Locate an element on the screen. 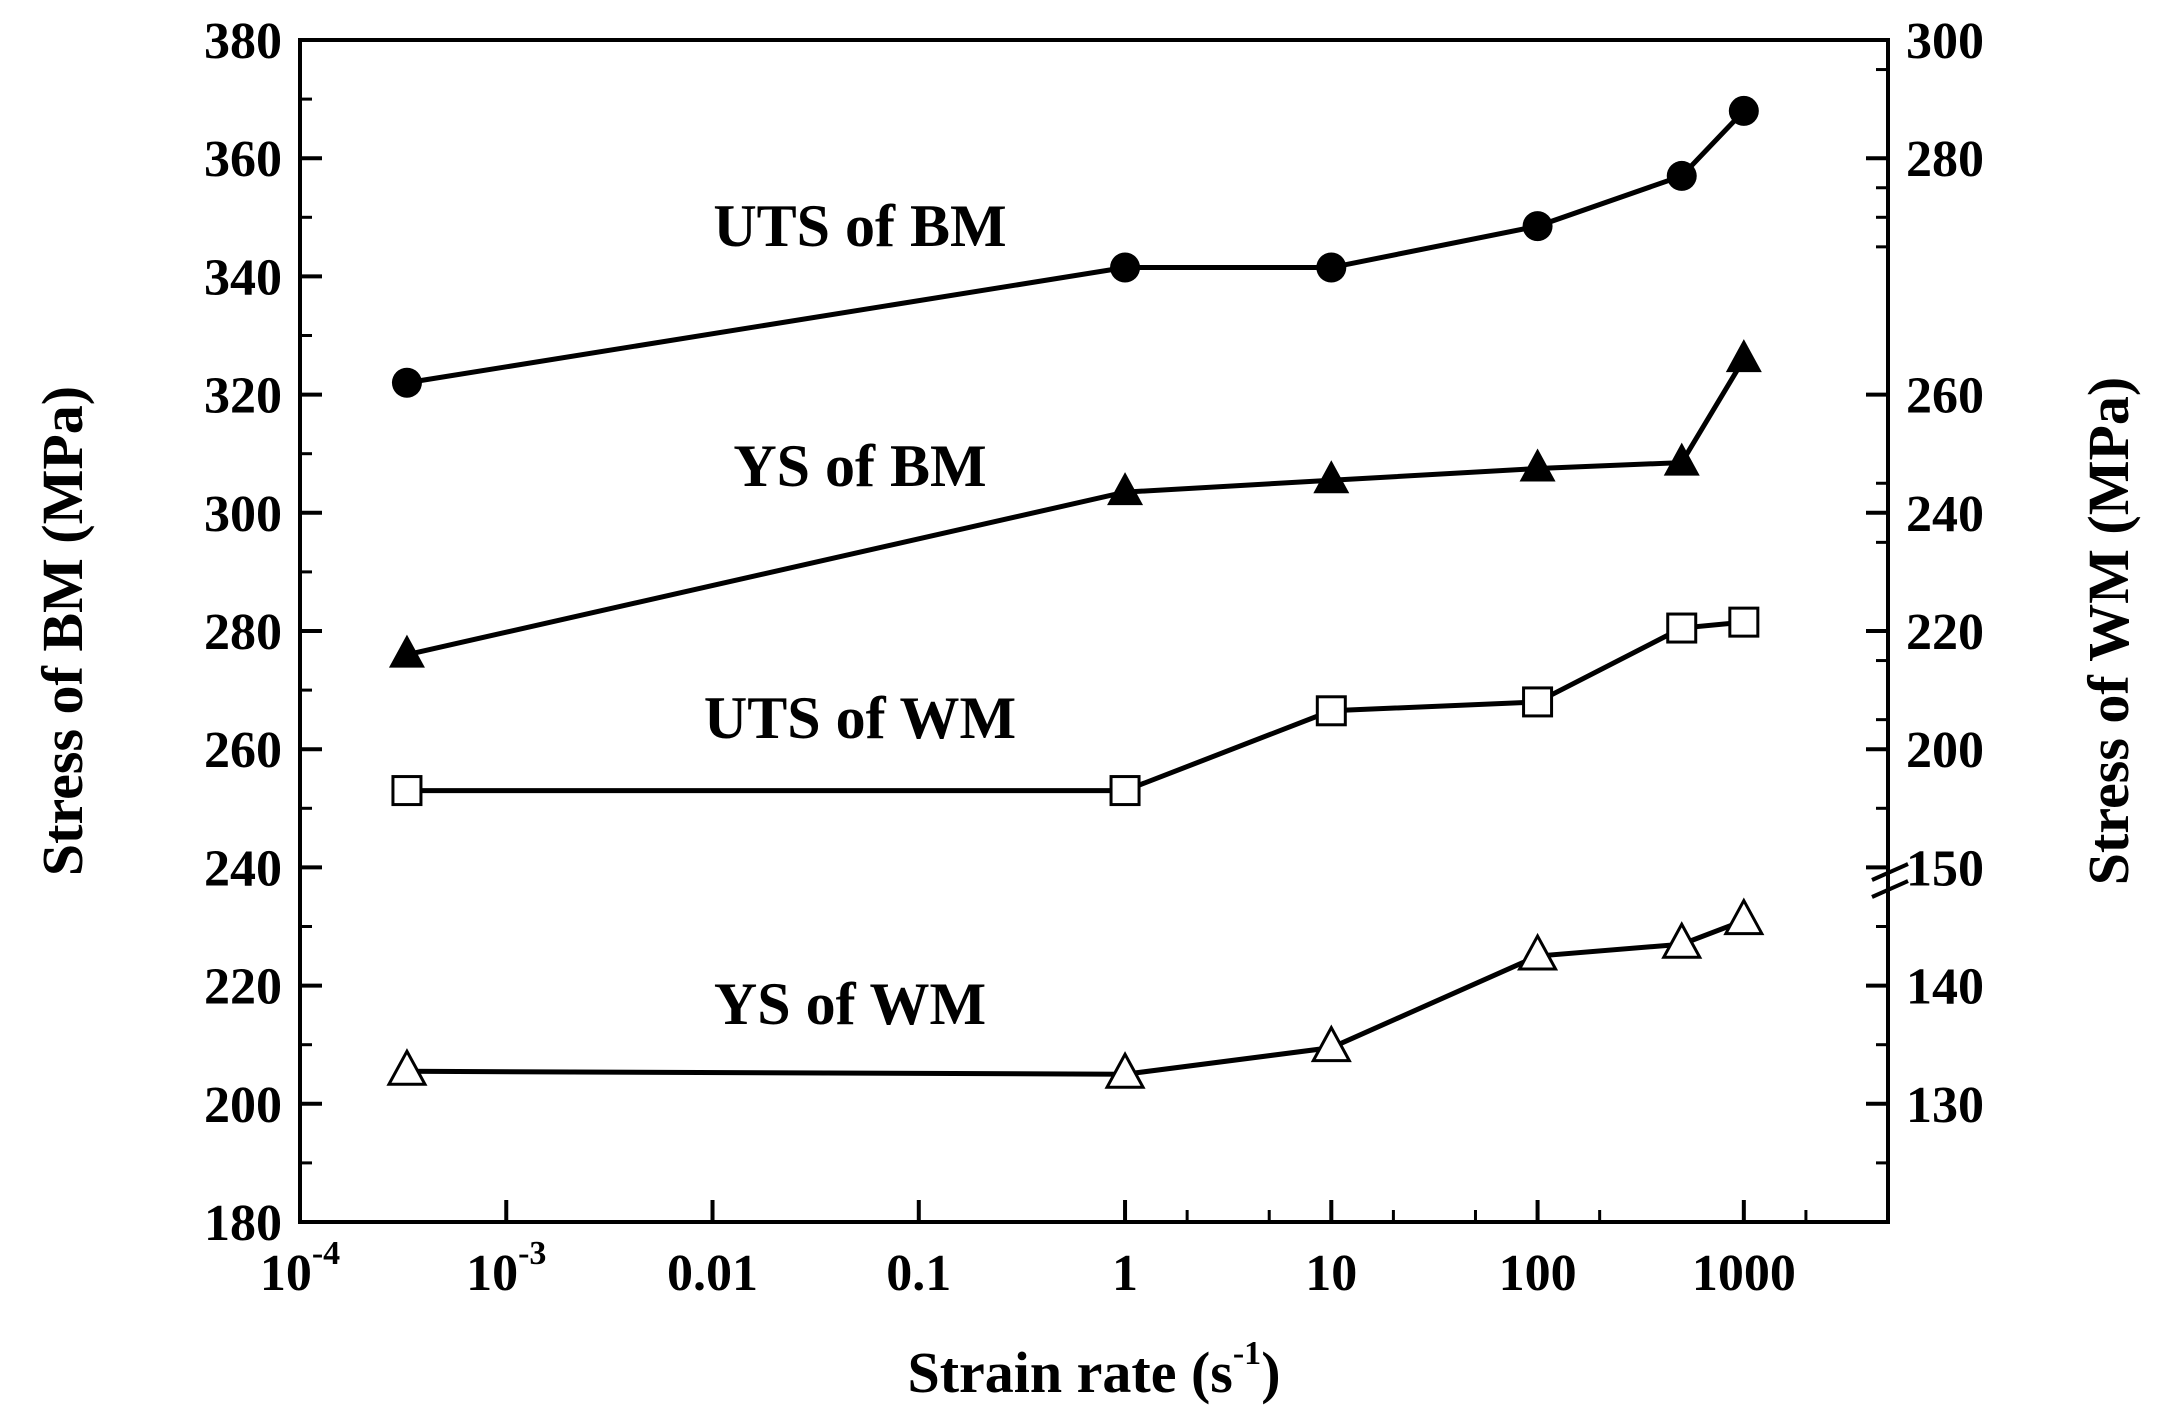 Image resolution: width=2162 pixels, height=1412 pixels. y-left-tick-label: 200 is located at coordinates (243, 1105).